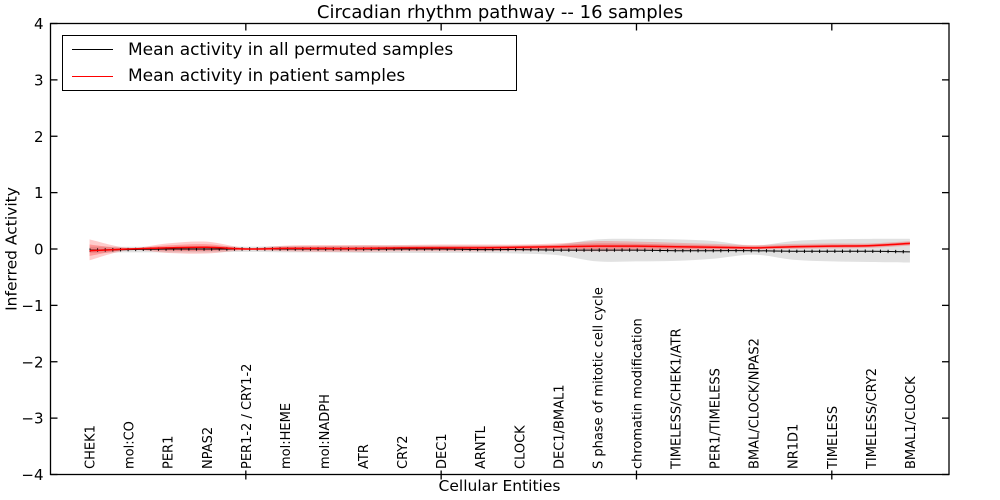 The image size is (1000, 500). I want to click on y-tick-label: 3, so click(39, 80).